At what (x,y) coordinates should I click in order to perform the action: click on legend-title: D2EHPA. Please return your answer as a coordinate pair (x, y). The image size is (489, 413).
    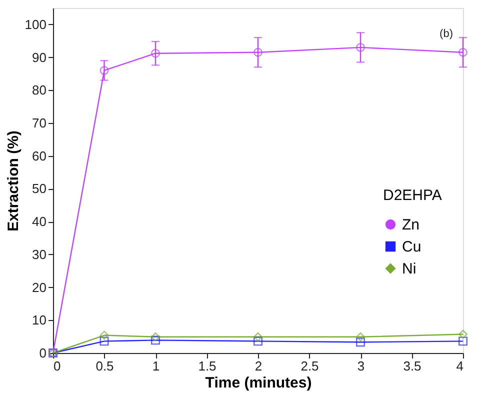
    Looking at the image, I should click on (412, 195).